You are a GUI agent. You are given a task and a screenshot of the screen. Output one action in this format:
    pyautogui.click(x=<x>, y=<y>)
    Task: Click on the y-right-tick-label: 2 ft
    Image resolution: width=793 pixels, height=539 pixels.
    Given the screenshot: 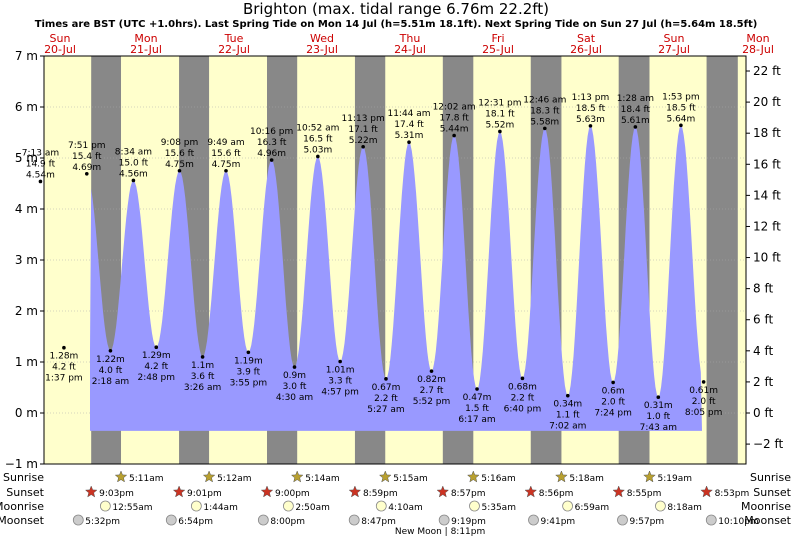 What is the action you would take?
    pyautogui.click(x=763, y=382)
    